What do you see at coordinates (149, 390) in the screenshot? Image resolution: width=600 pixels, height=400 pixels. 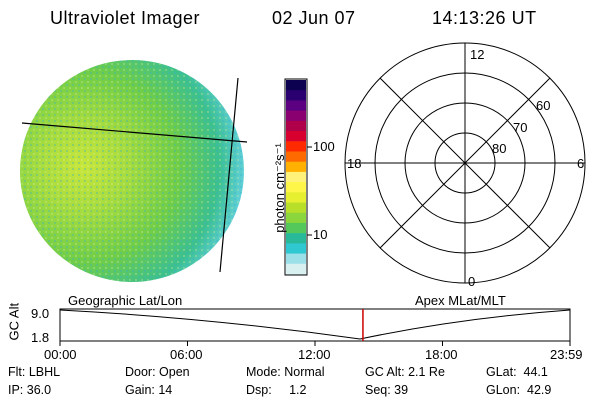 I see `gain-info: Gain: 14` at bounding box center [149, 390].